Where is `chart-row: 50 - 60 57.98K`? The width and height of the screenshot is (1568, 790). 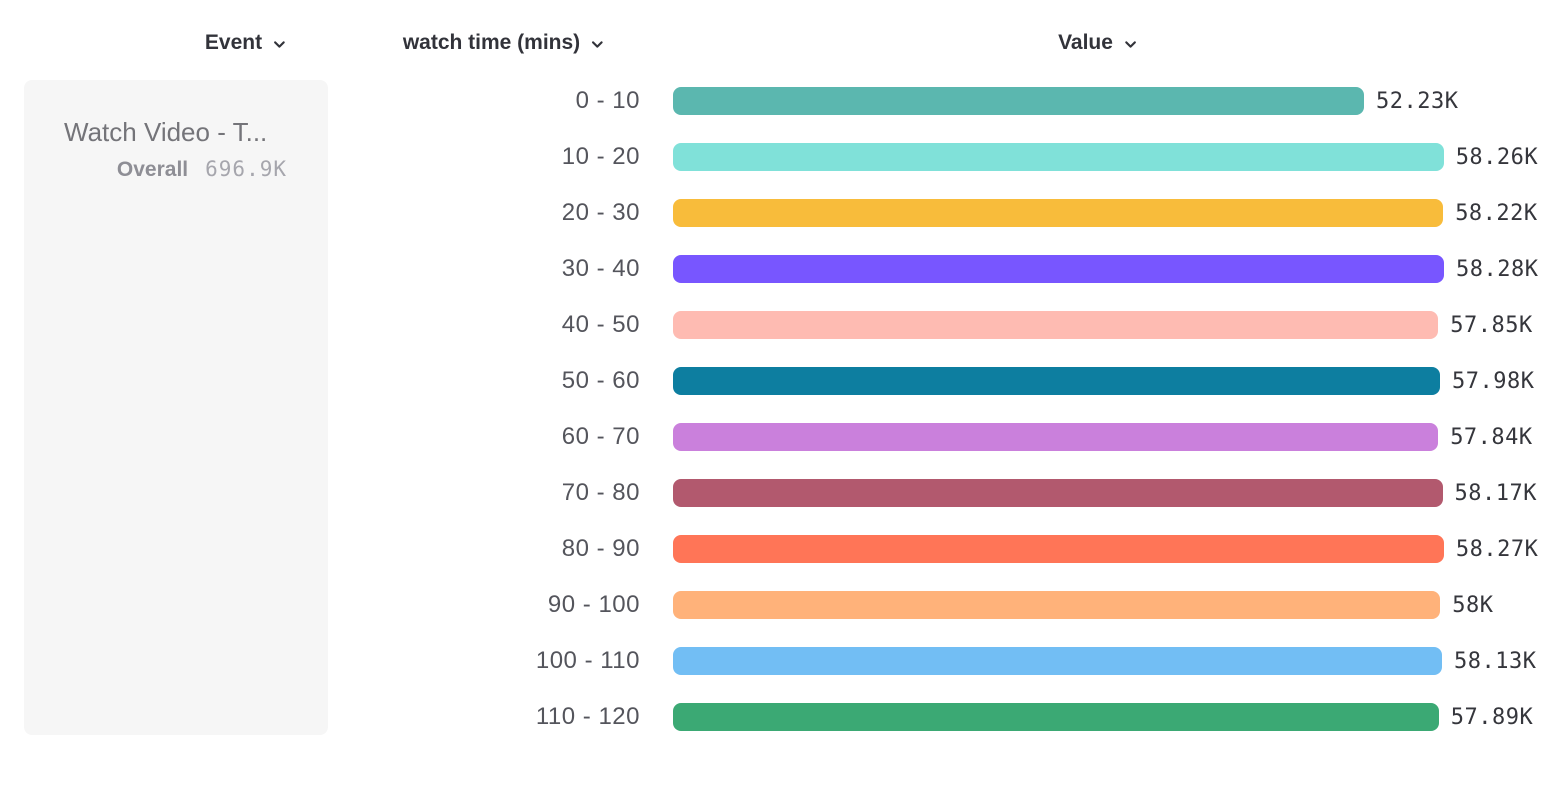
chart-row: 50 - 60 57.98K is located at coordinates (784, 381).